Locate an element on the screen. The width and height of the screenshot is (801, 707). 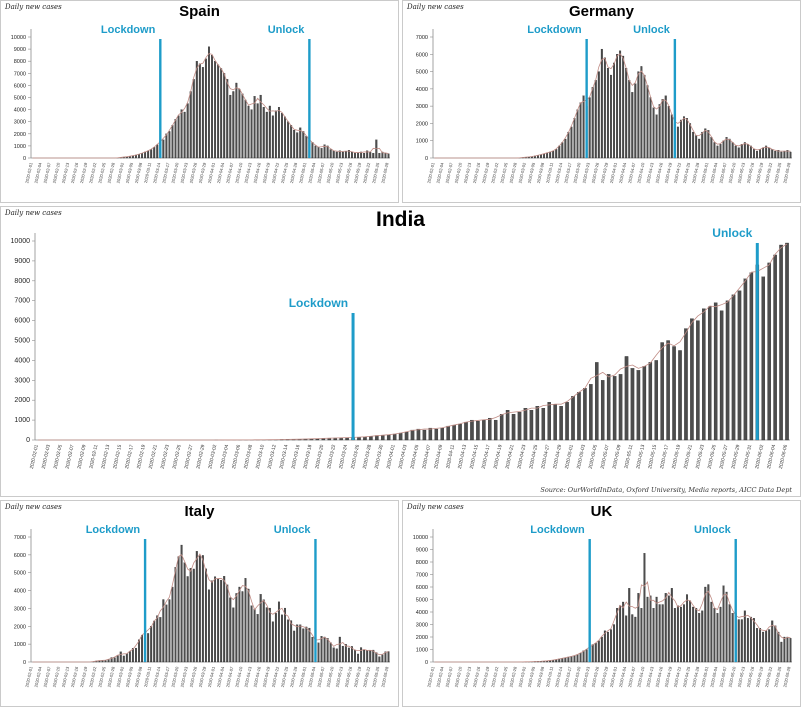
x-tick-label: 2020-03-08 is located at coordinates (138, 172).